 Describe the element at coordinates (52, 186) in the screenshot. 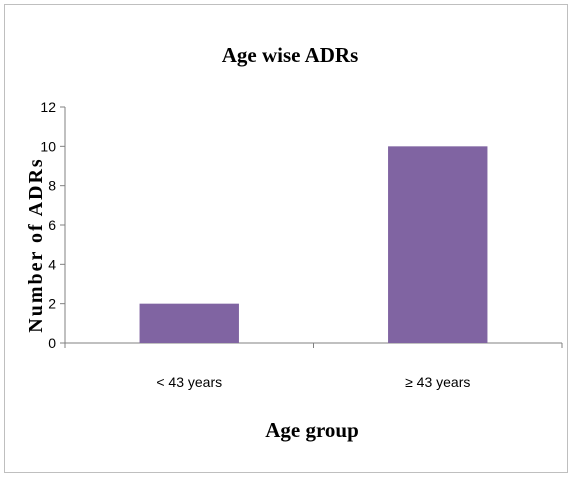

I see `y-tick-label: 8` at that location.